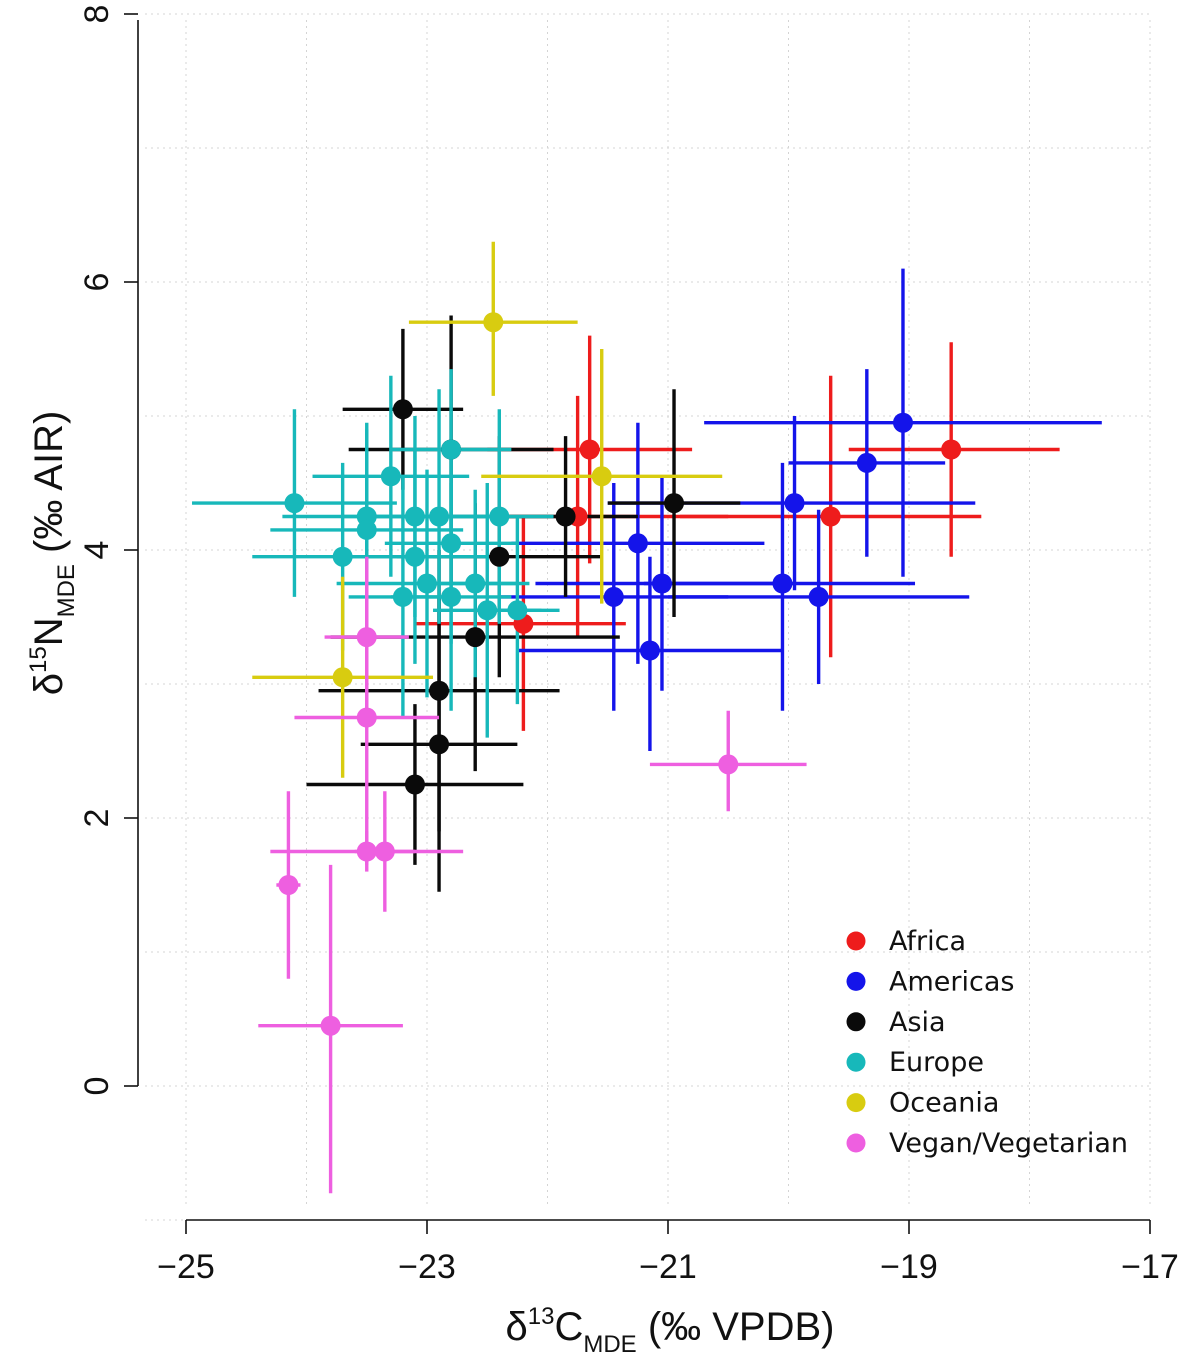 Image resolution: width=1179 pixels, height=1356 pixels. I want to click on legend-label: Asia, so click(917, 1022).